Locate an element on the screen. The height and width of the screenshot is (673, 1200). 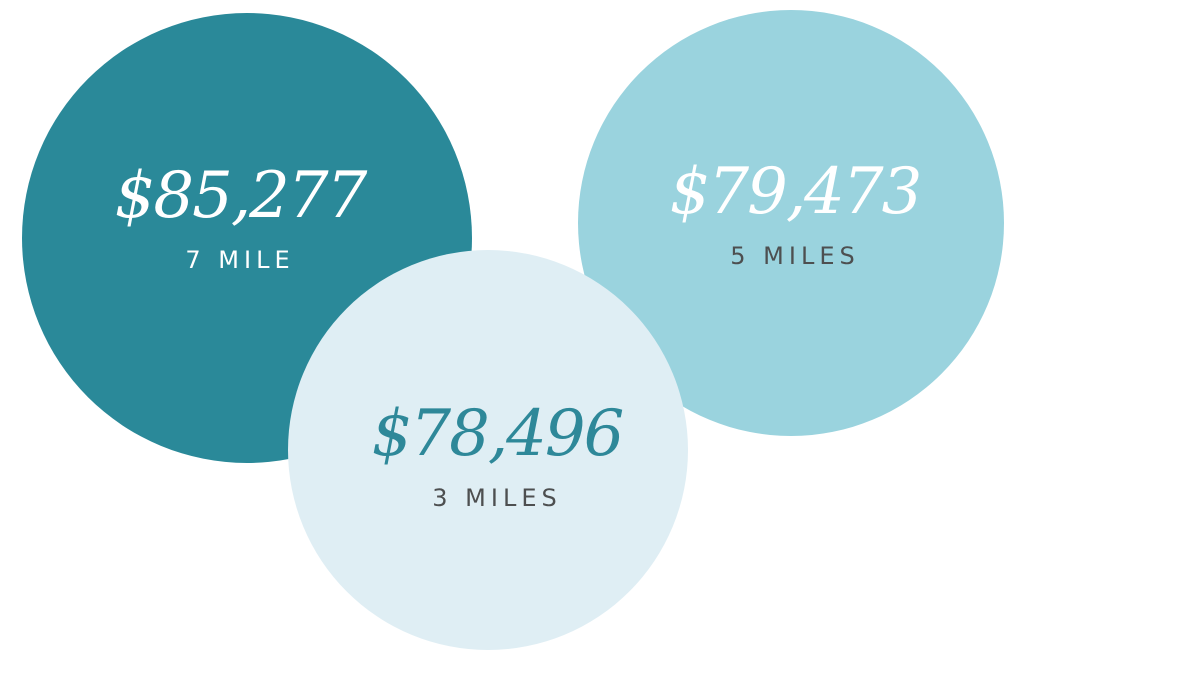
radius-label-5-miles: 5 MILES is located at coordinates (795, 256).